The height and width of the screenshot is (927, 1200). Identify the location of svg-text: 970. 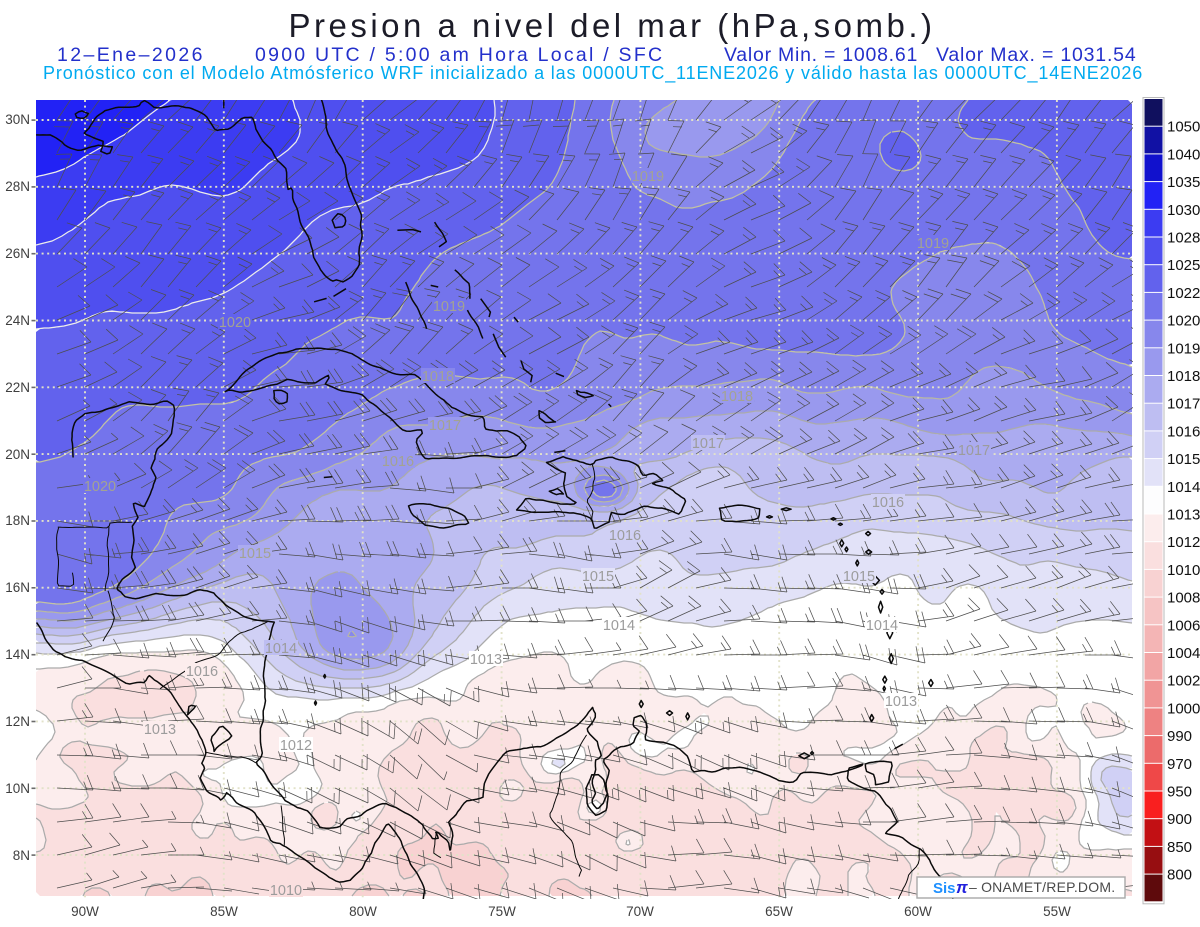
(1179, 764).